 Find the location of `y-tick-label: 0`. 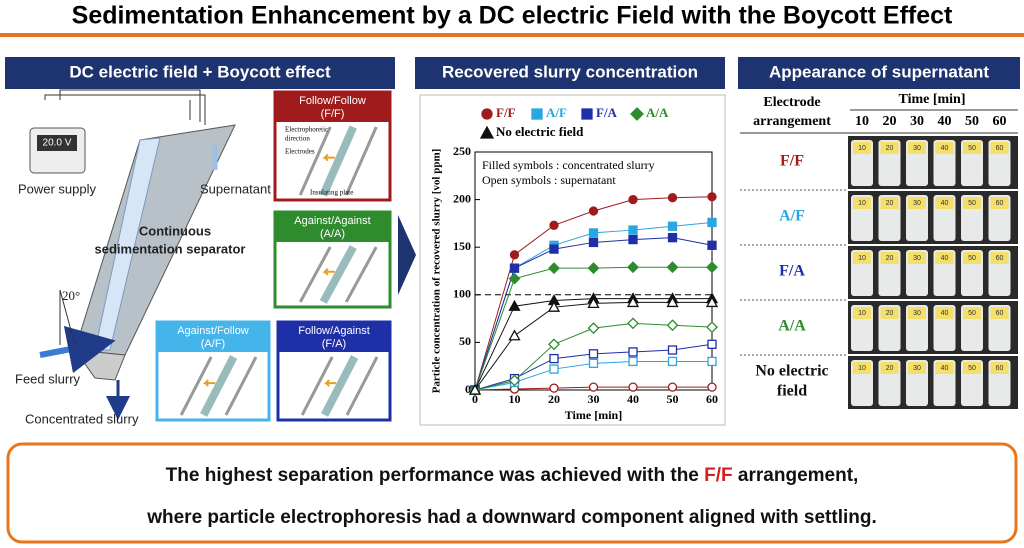

y-tick-label: 0 is located at coordinates (468, 389).